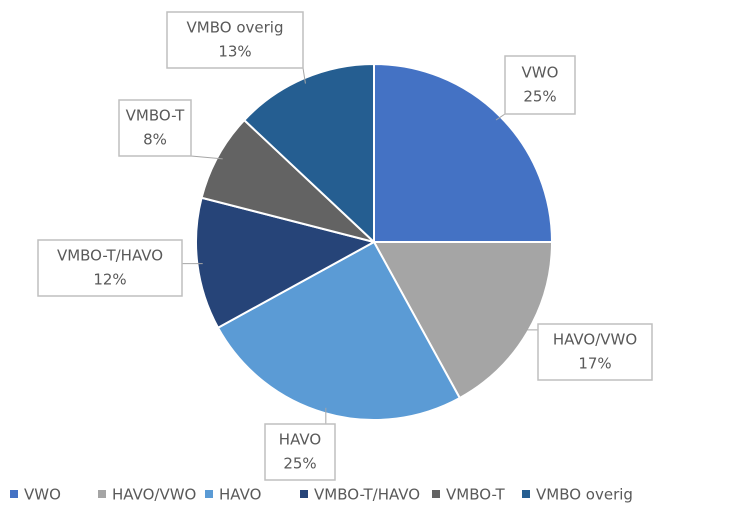  I want to click on data-label-name: VMBO-T/HAVO, so click(110, 256).